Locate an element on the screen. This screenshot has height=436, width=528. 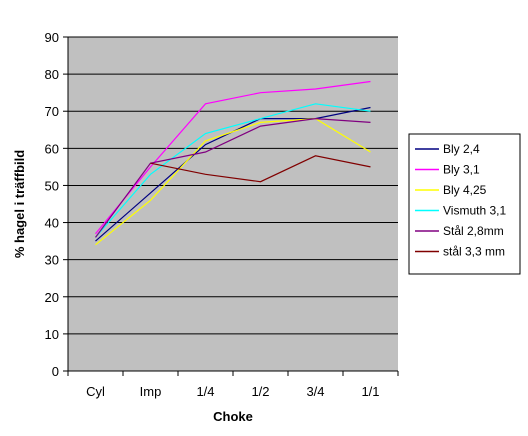
legend-label: Stål 2,8mm is located at coordinates (473, 231).